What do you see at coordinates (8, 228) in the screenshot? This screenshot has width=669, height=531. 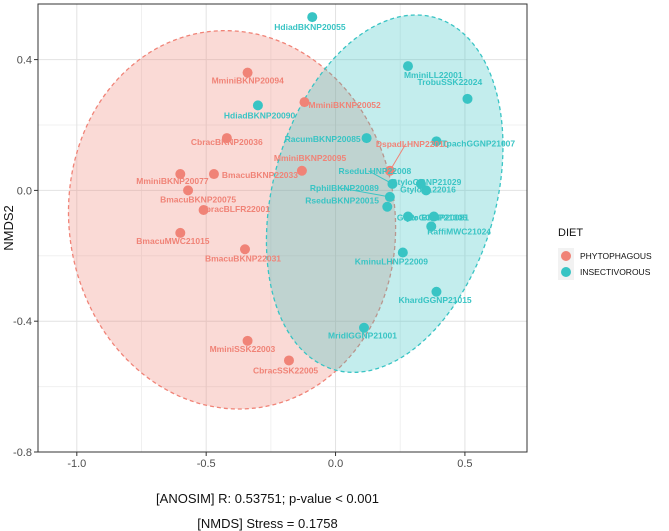 I see `y-axis-label: NMDS2` at bounding box center [8, 228].